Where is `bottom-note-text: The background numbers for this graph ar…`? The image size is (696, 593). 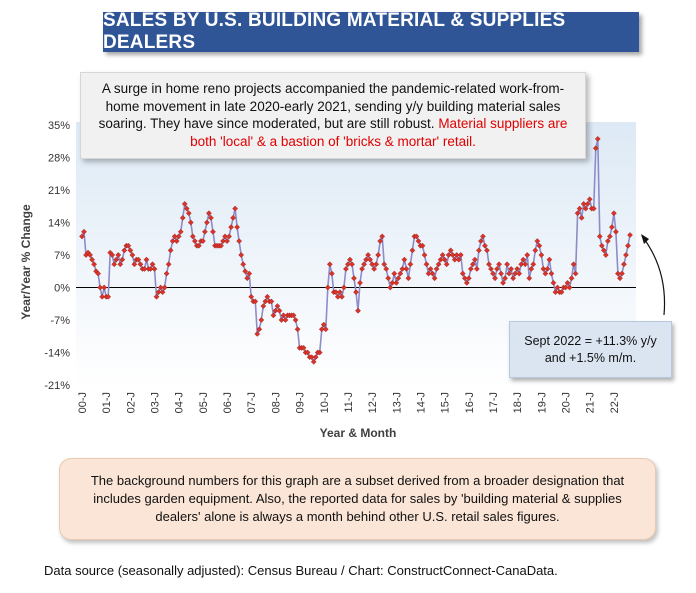 bottom-note-text: The background numbers for this graph ar… is located at coordinates (357, 498).